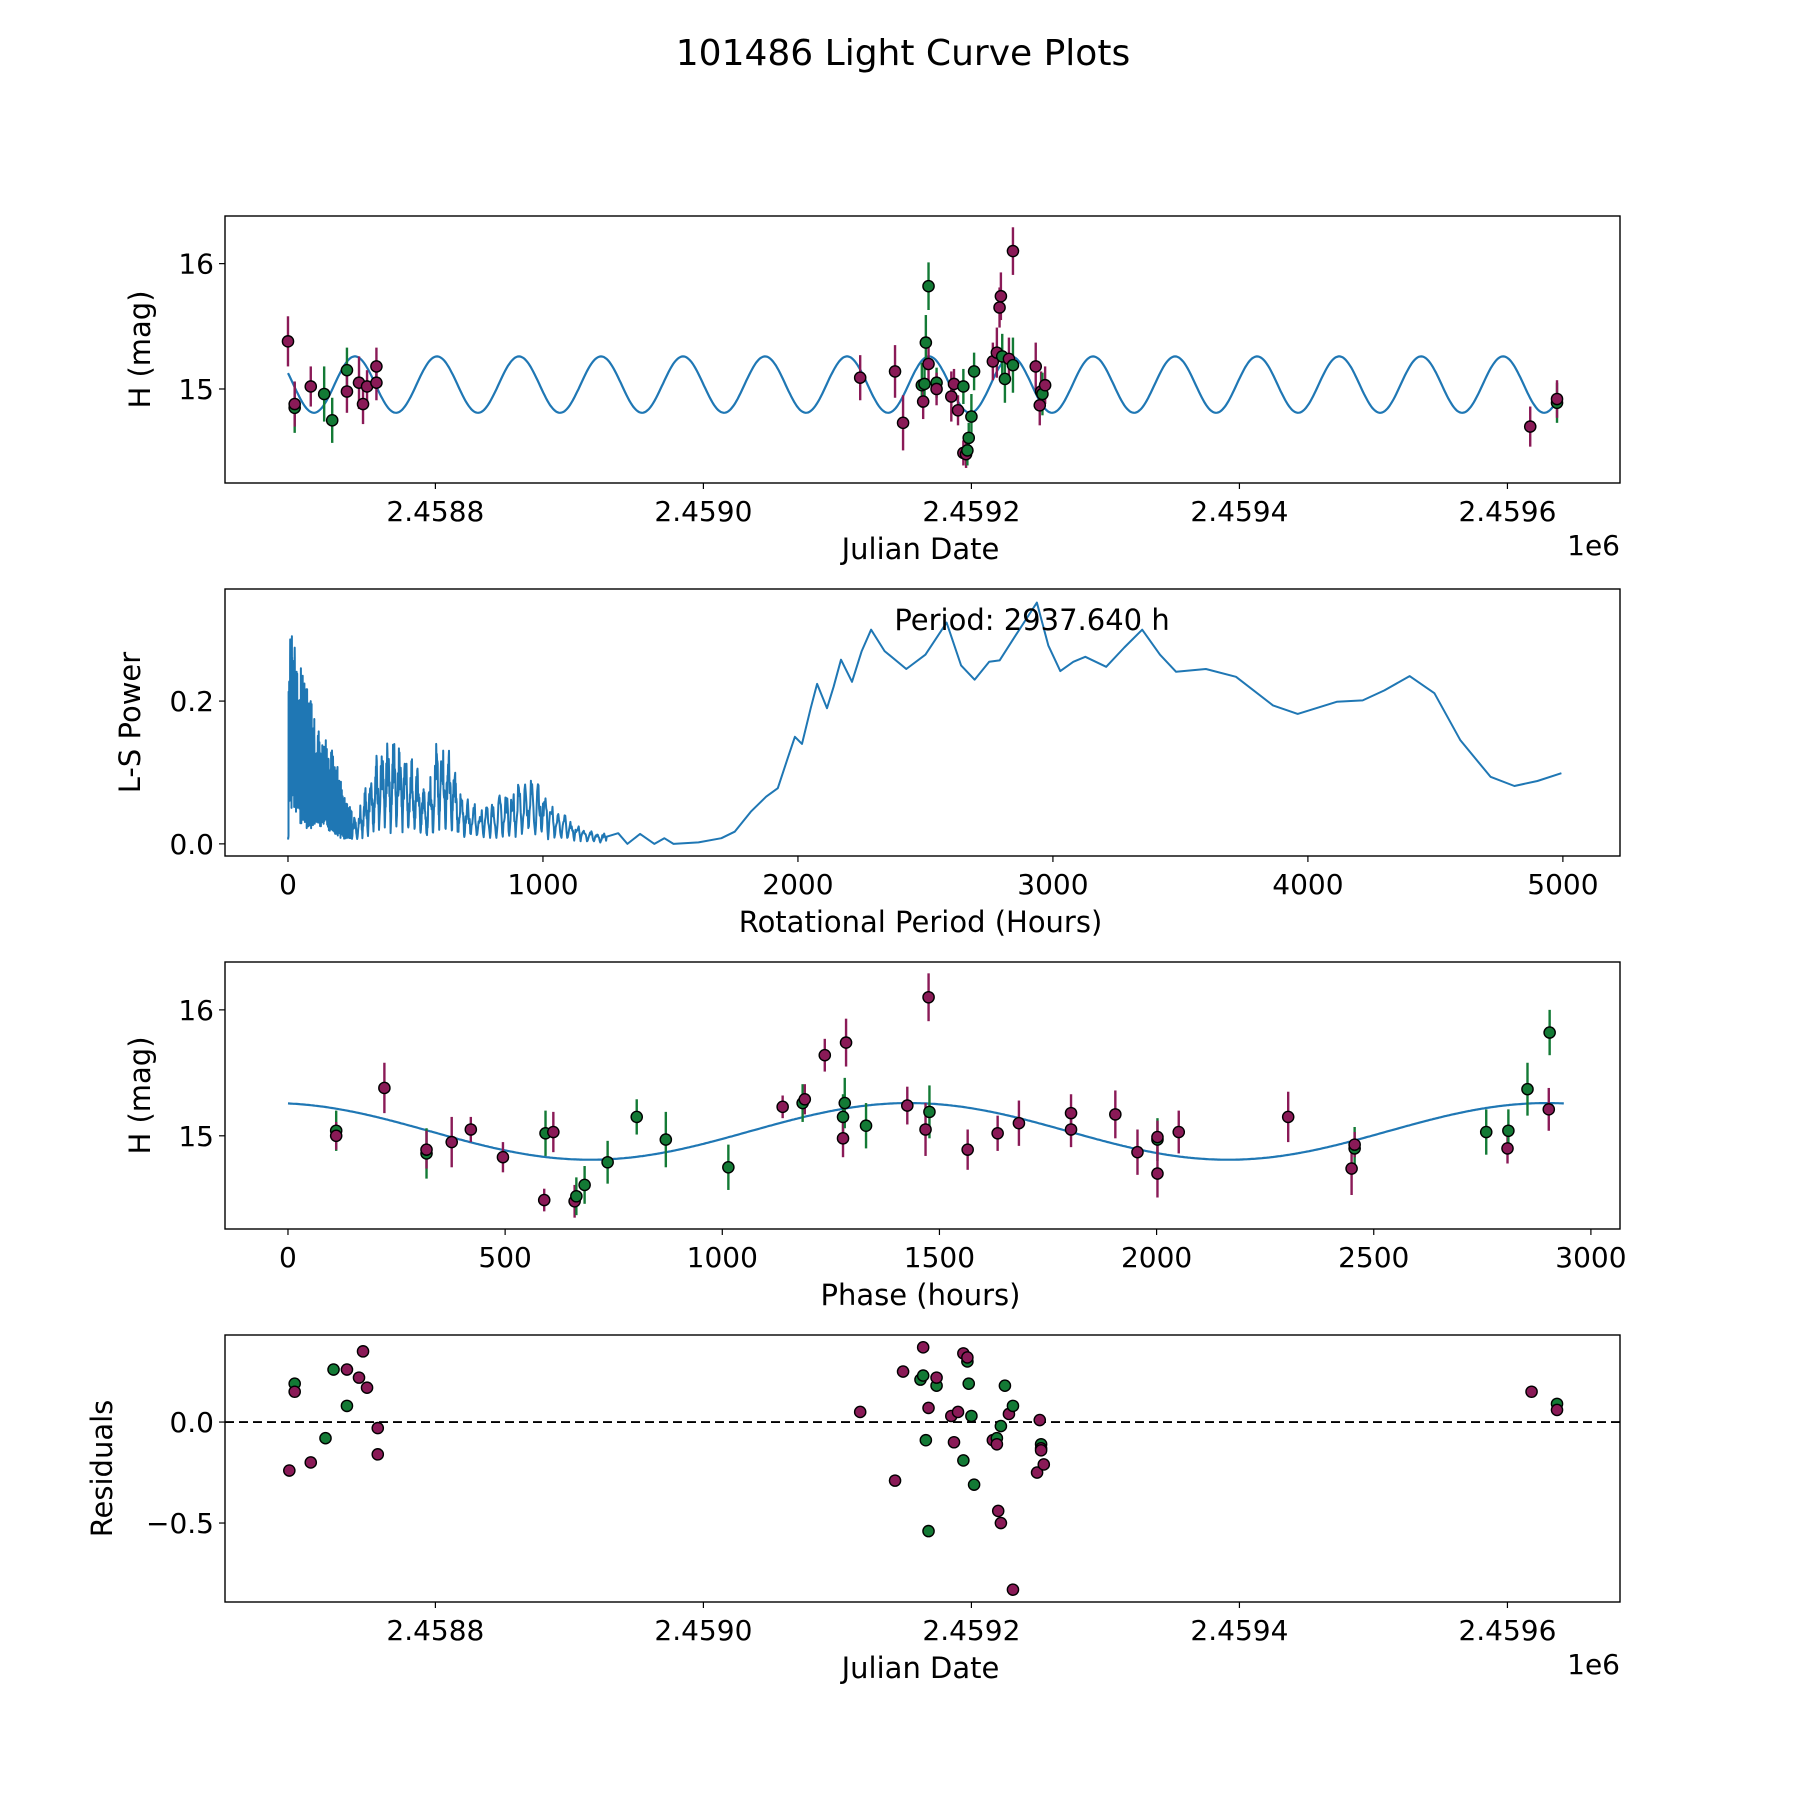 This screenshot has width=1800, height=1804. What do you see at coordinates (922, 384) in the screenshot?
I see `model-fit-line` at bounding box center [922, 384].